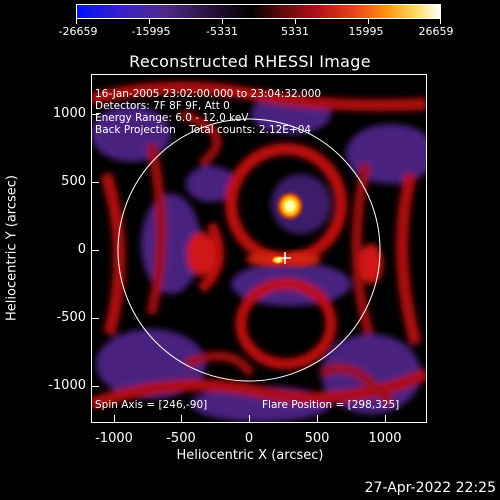 The height and width of the screenshot is (500, 500). I want to click on x-tick-label: 1000, so click(385, 438).